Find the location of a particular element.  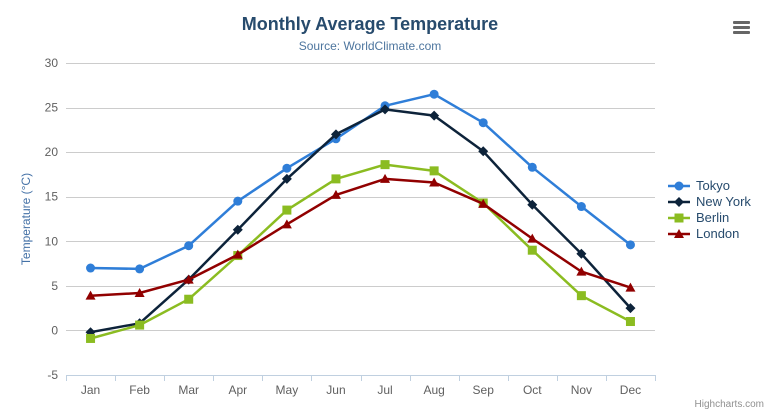

legend-label: London is located at coordinates (718, 233).